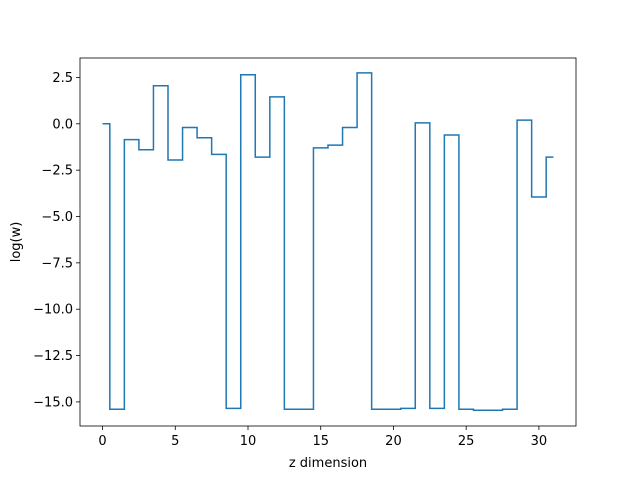  Describe the element at coordinates (62, 124) in the screenshot. I see `y-tick-label: 0.0` at that location.